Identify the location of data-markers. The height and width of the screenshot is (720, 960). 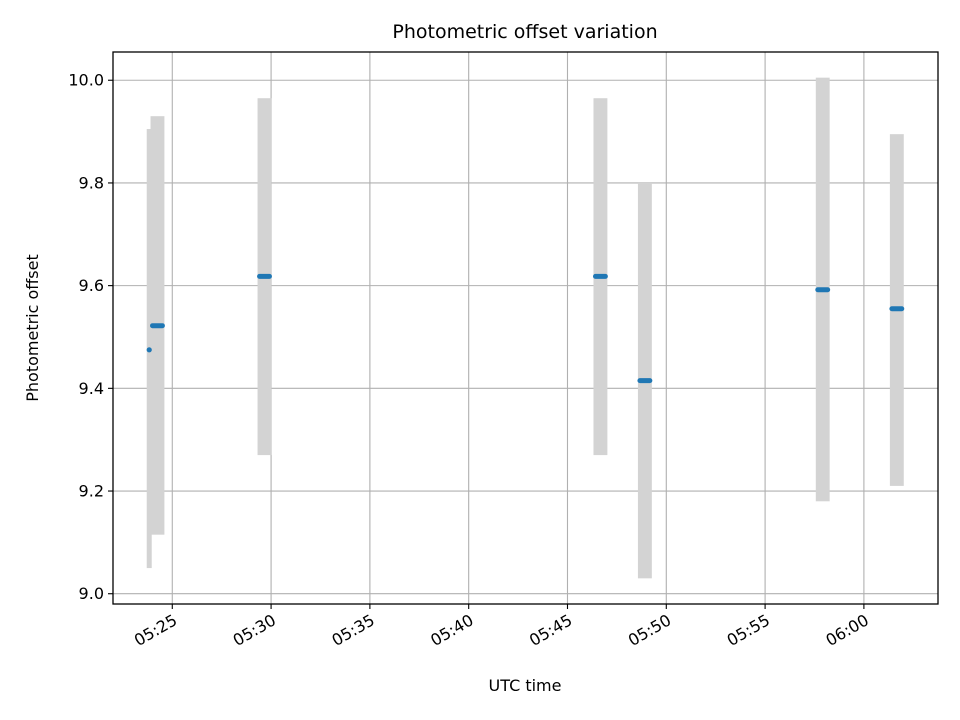
(525, 328).